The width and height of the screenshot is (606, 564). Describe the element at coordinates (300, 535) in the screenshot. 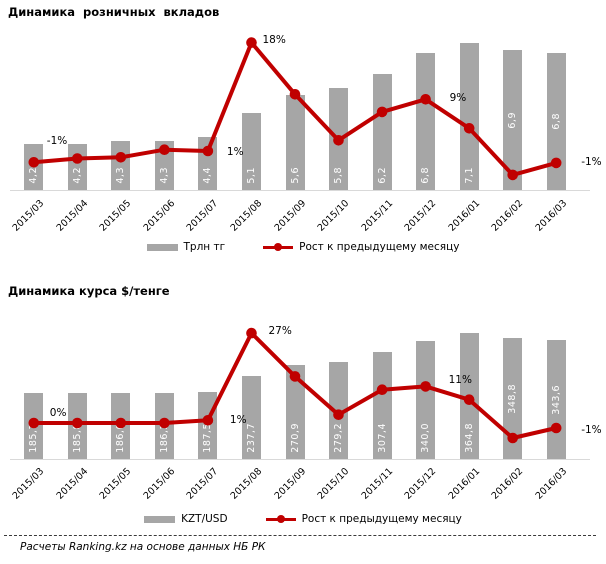

I see `dashed-separator` at that location.